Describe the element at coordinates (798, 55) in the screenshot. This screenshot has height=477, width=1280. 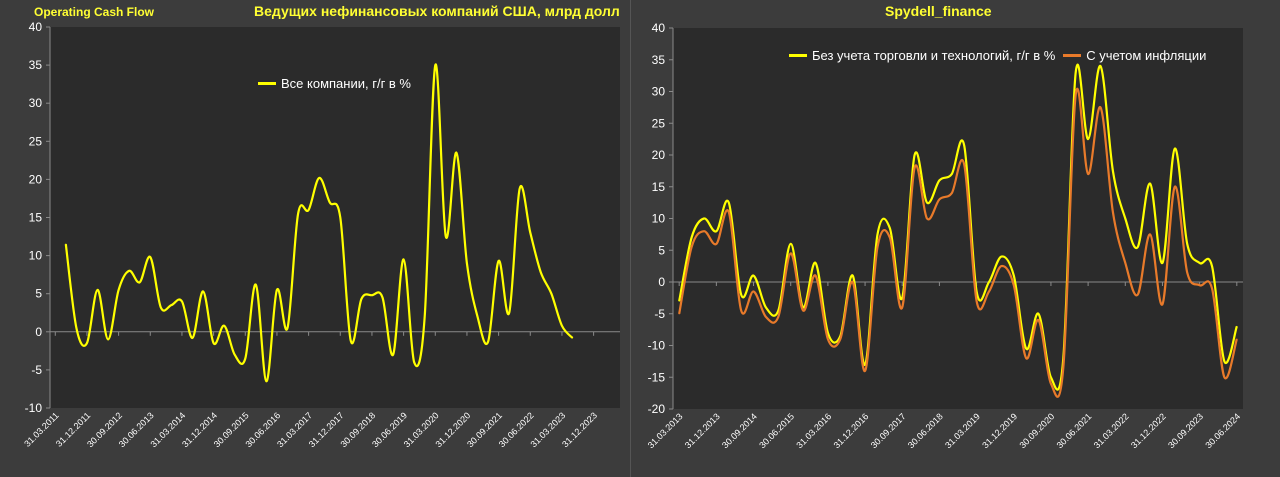
I see `legend-swatch-yellow` at that location.